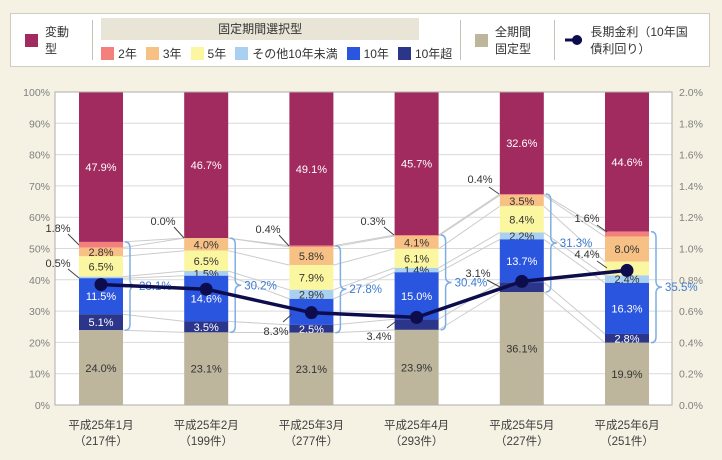 The image size is (722, 460). I want to click on segment-value-label: 36.1%, so click(521, 350).